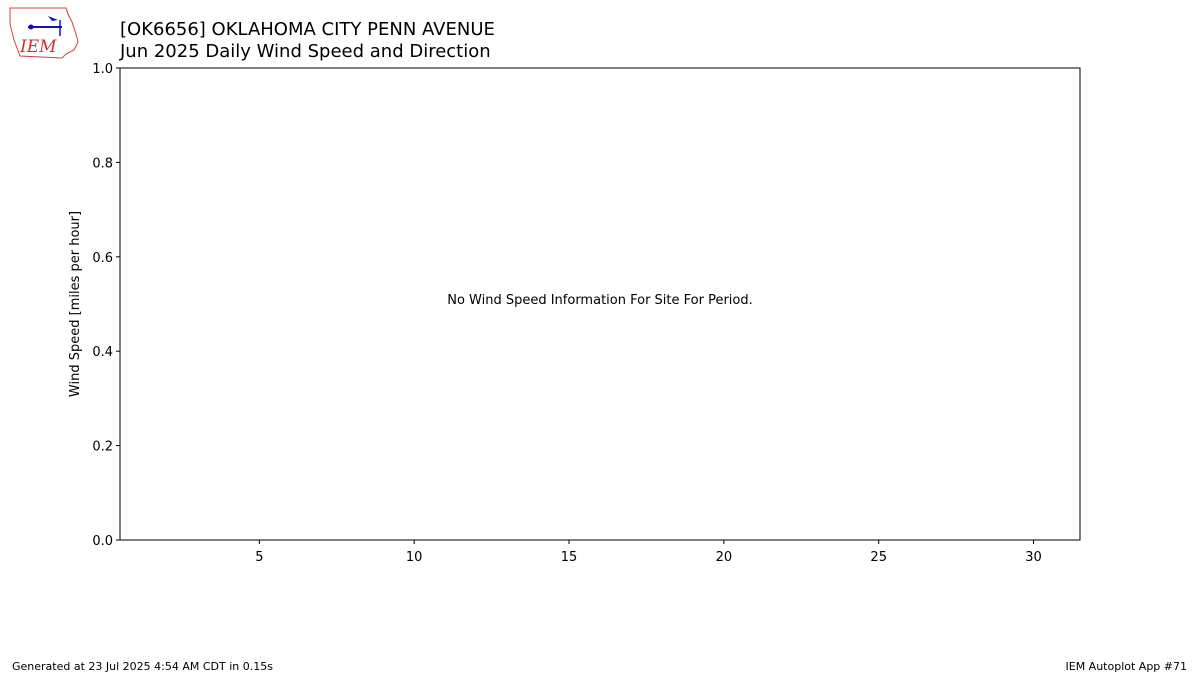 This screenshot has width=1200, height=675. Describe the element at coordinates (102, 163) in the screenshot. I see `y-tick-label: 0.8` at that location.